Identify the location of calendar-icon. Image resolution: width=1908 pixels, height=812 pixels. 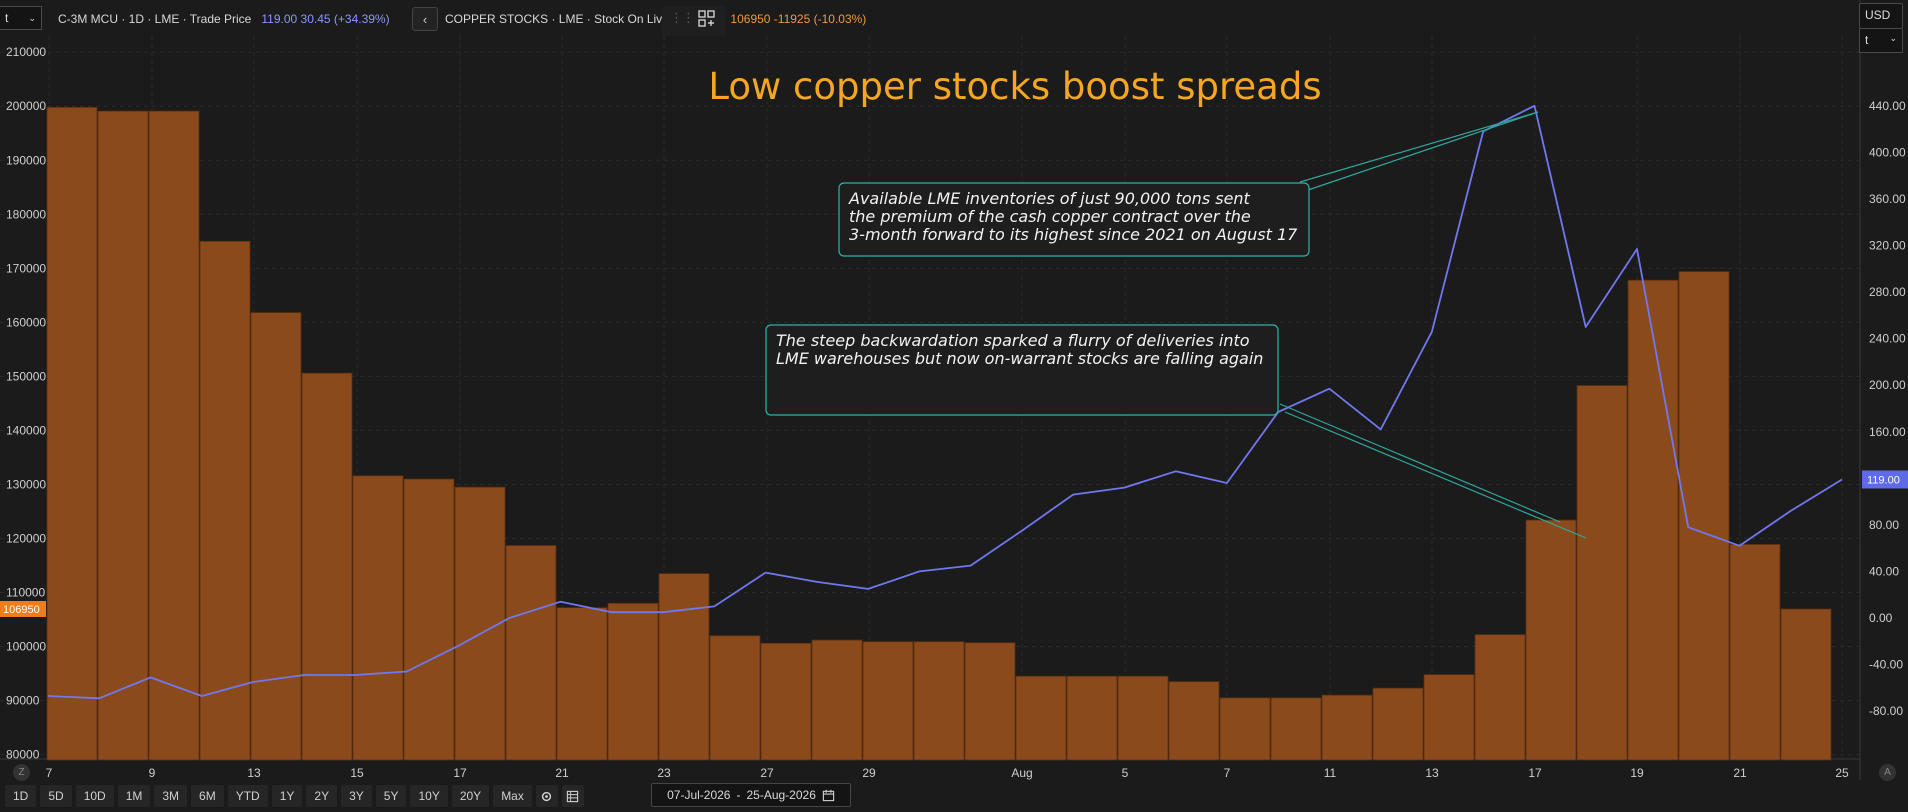
(828, 795).